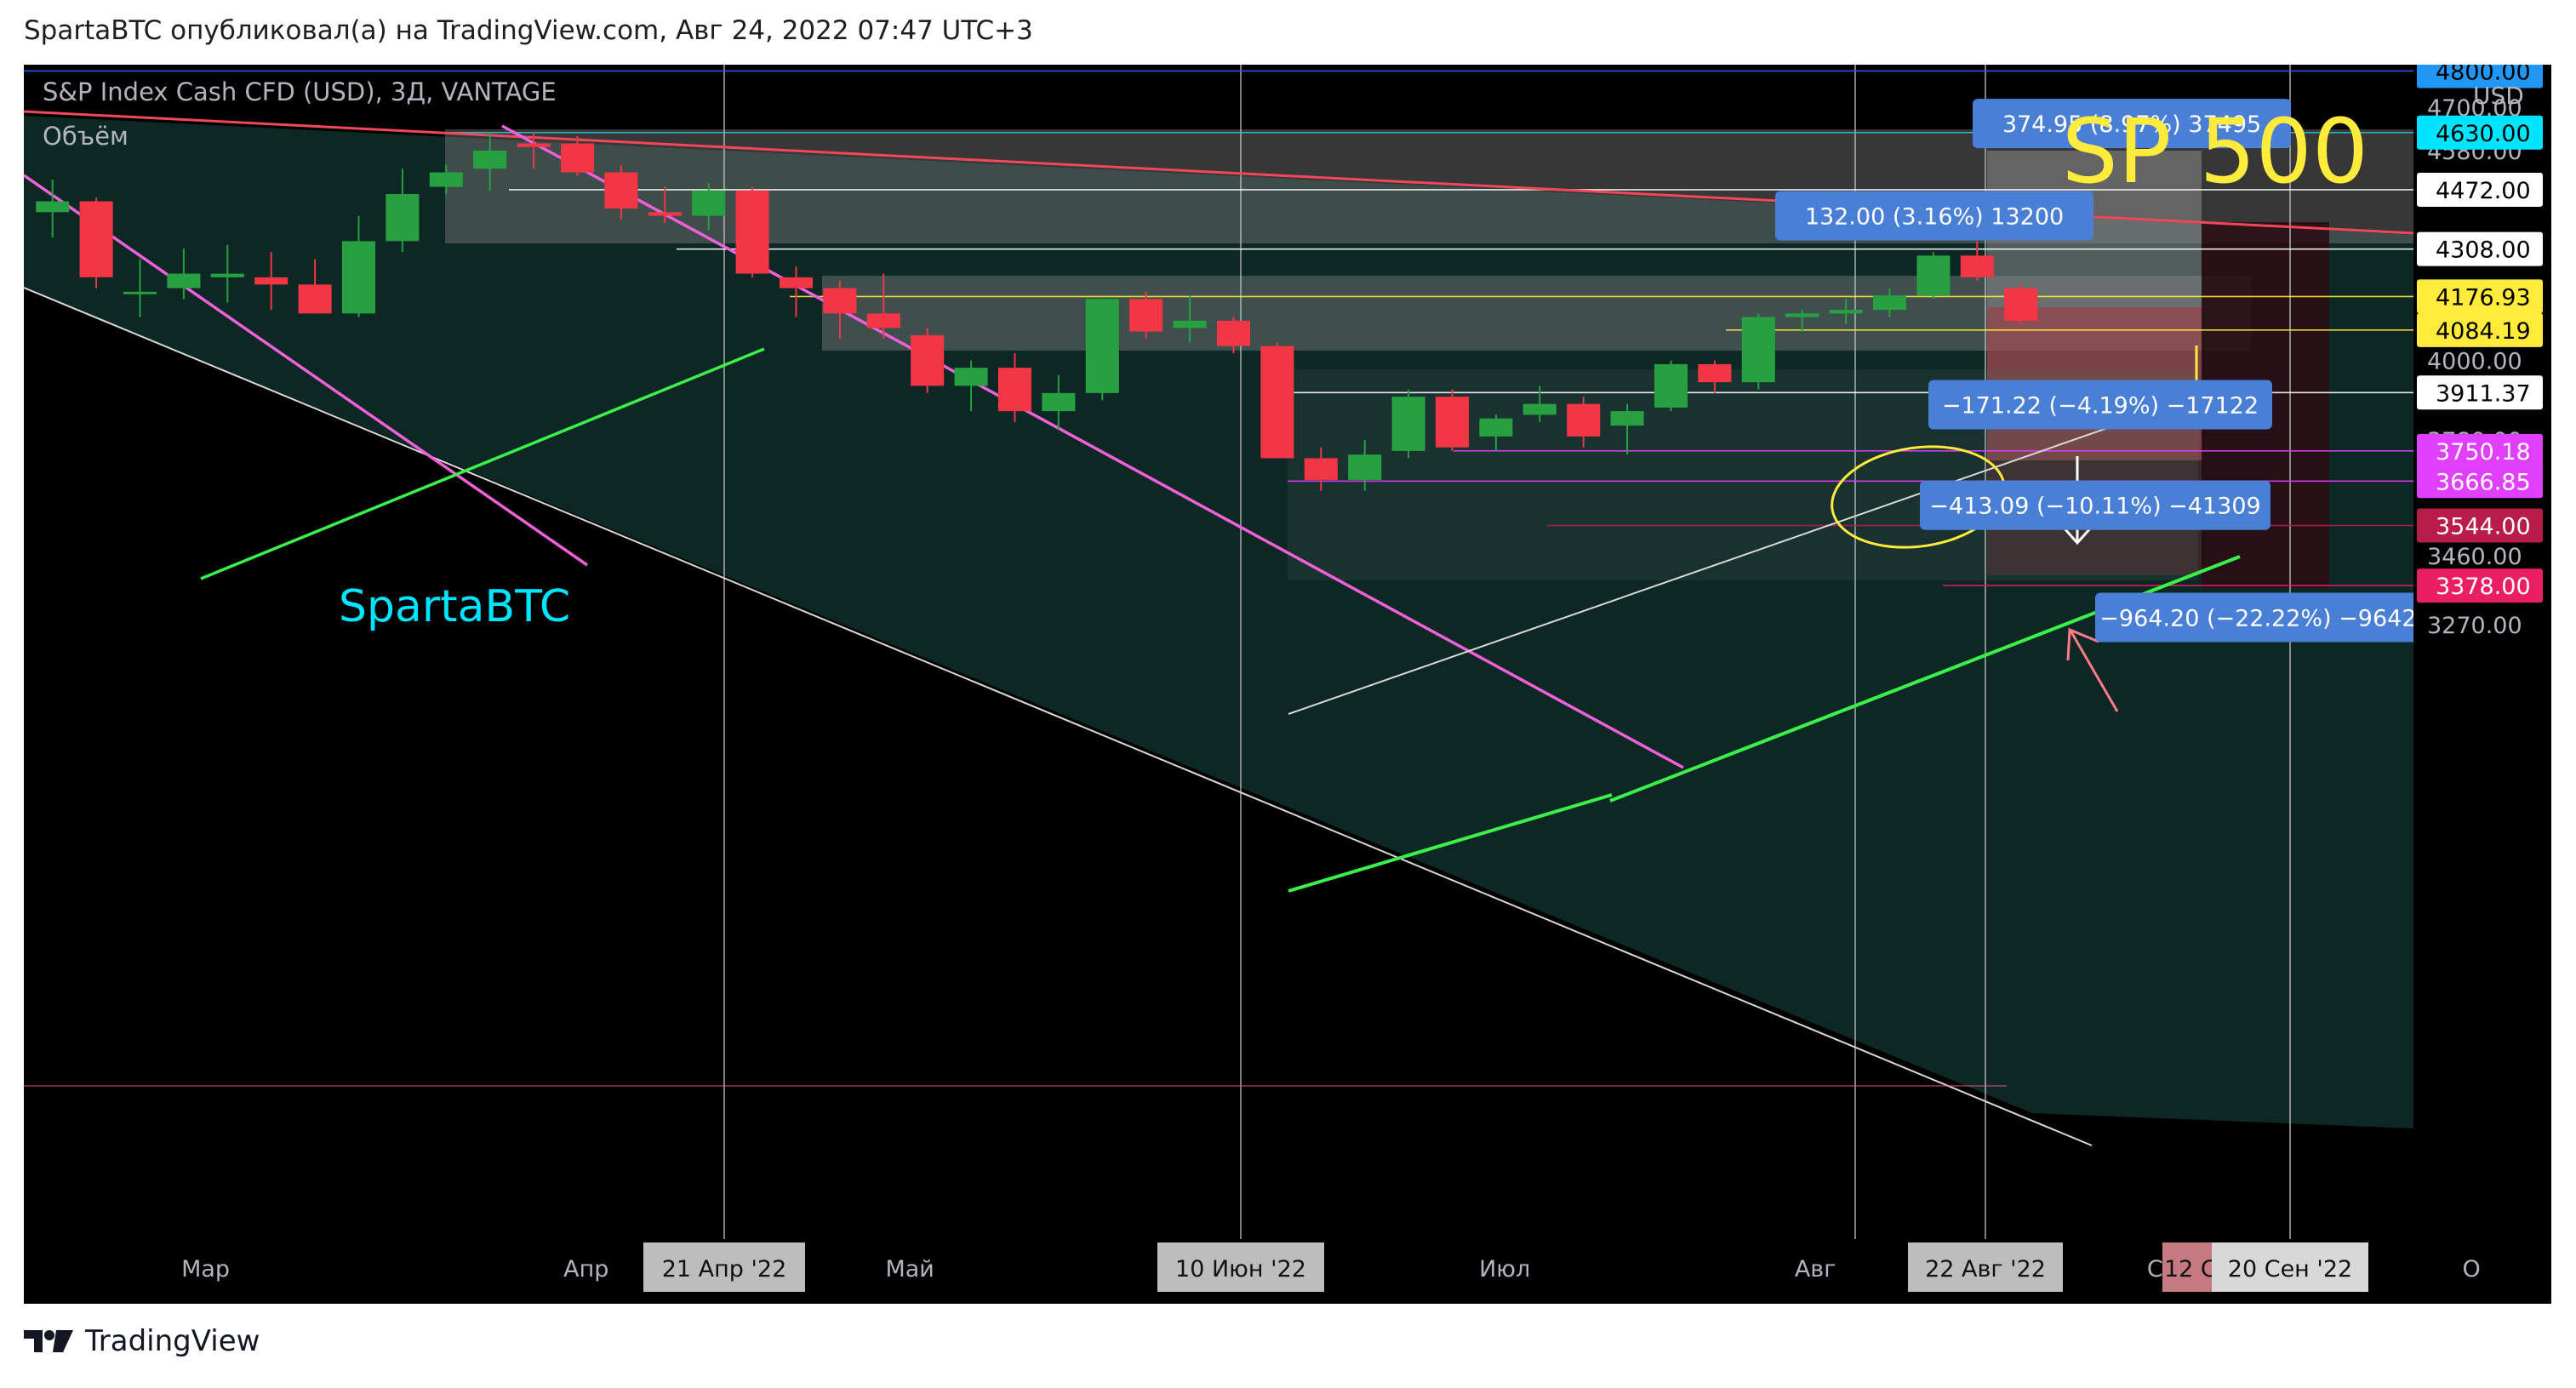  I want to click on x-tick-label: Апр, so click(585, 1269).